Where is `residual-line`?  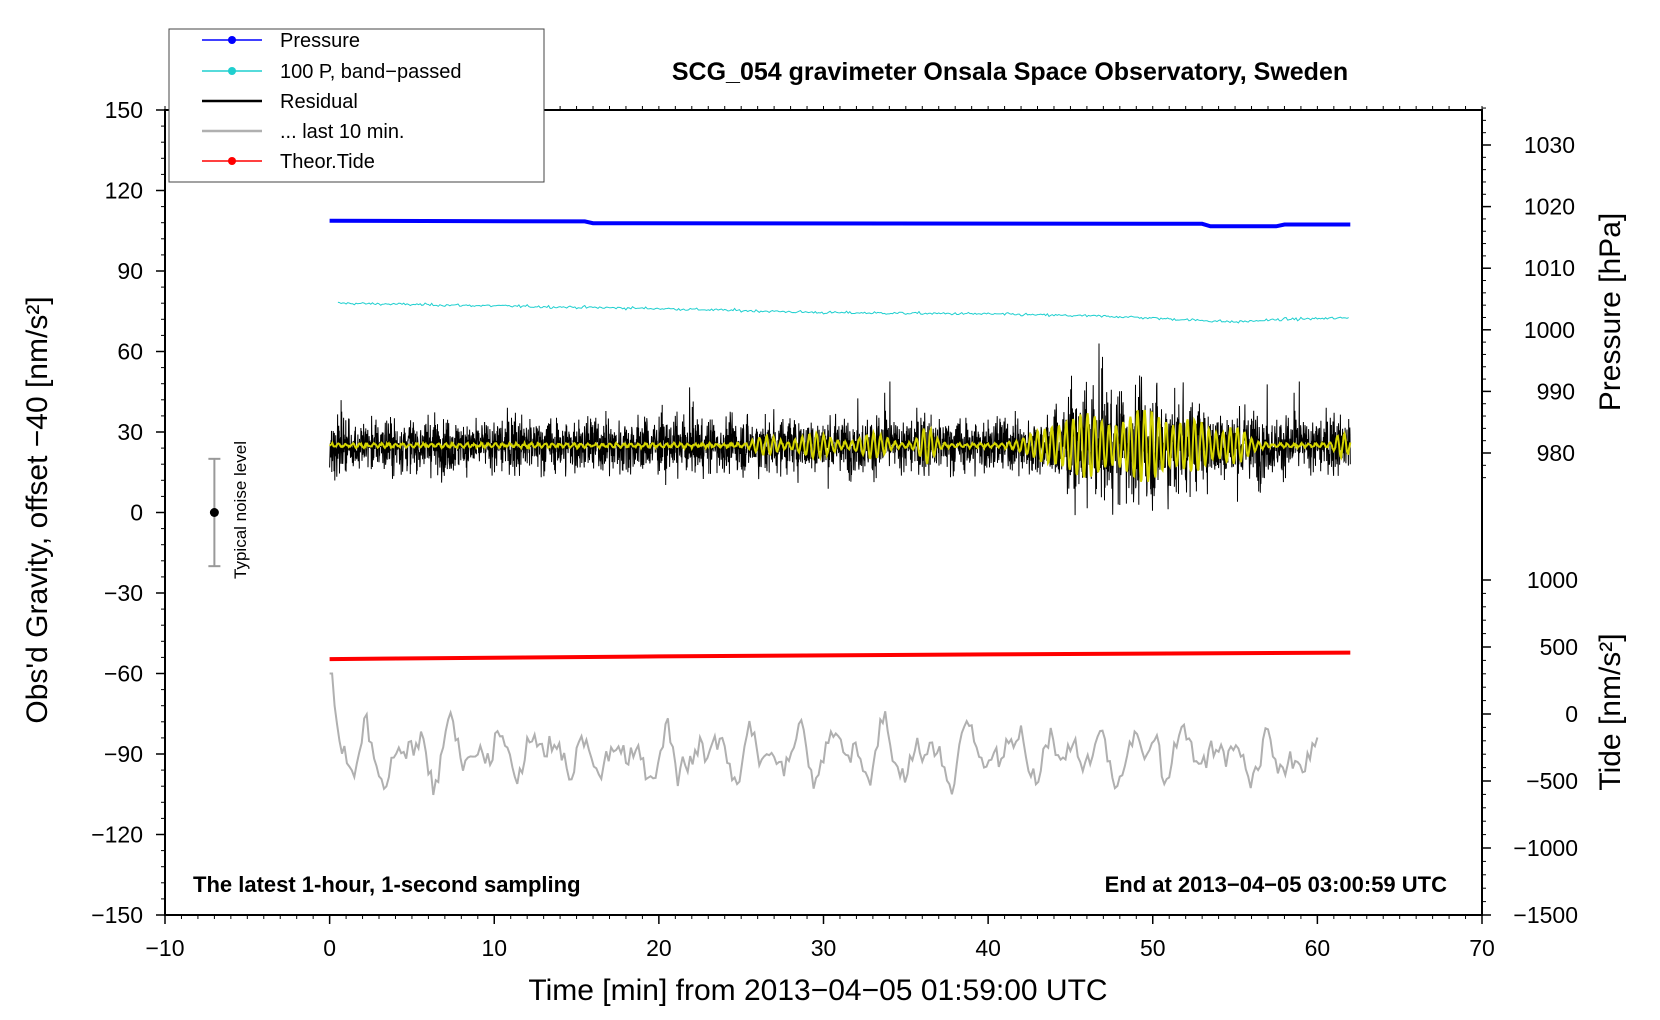
residual-line is located at coordinates (840, 429).